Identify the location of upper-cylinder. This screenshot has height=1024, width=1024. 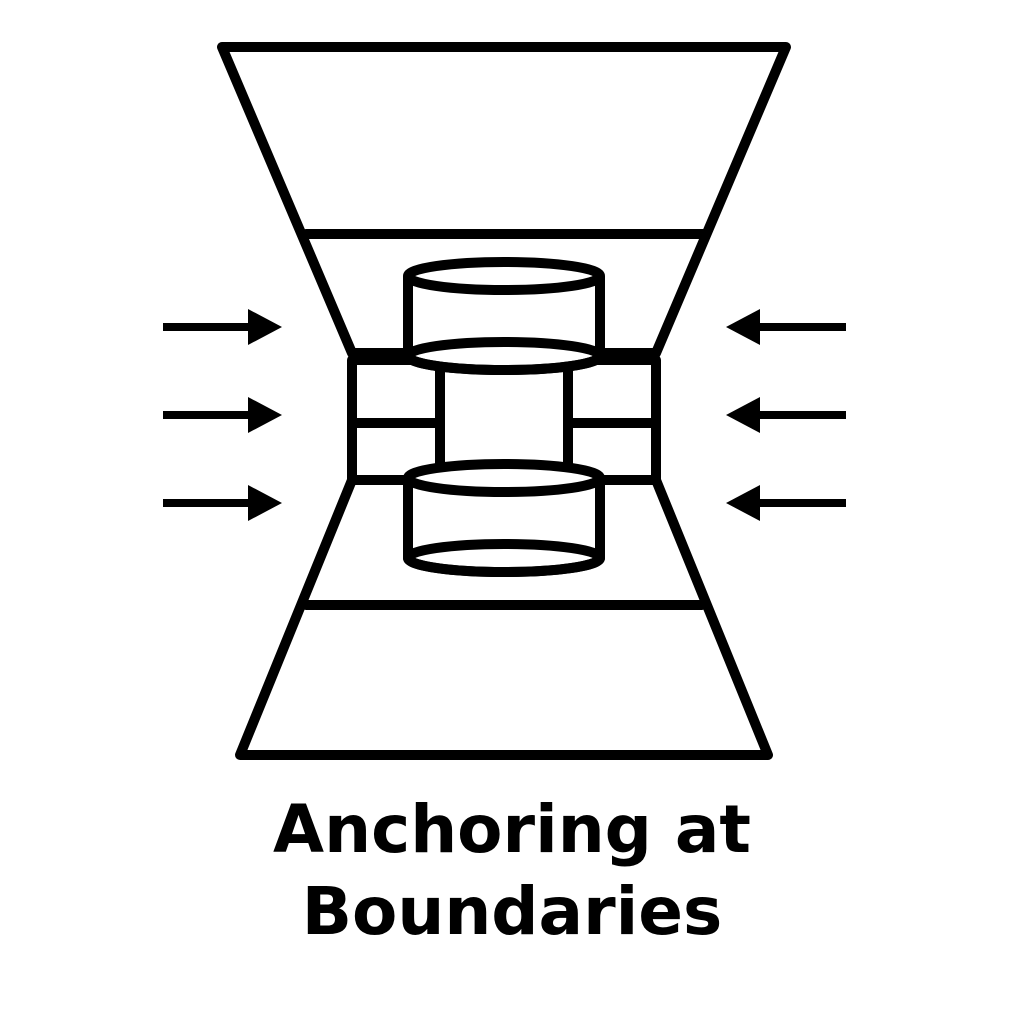
(504, 316).